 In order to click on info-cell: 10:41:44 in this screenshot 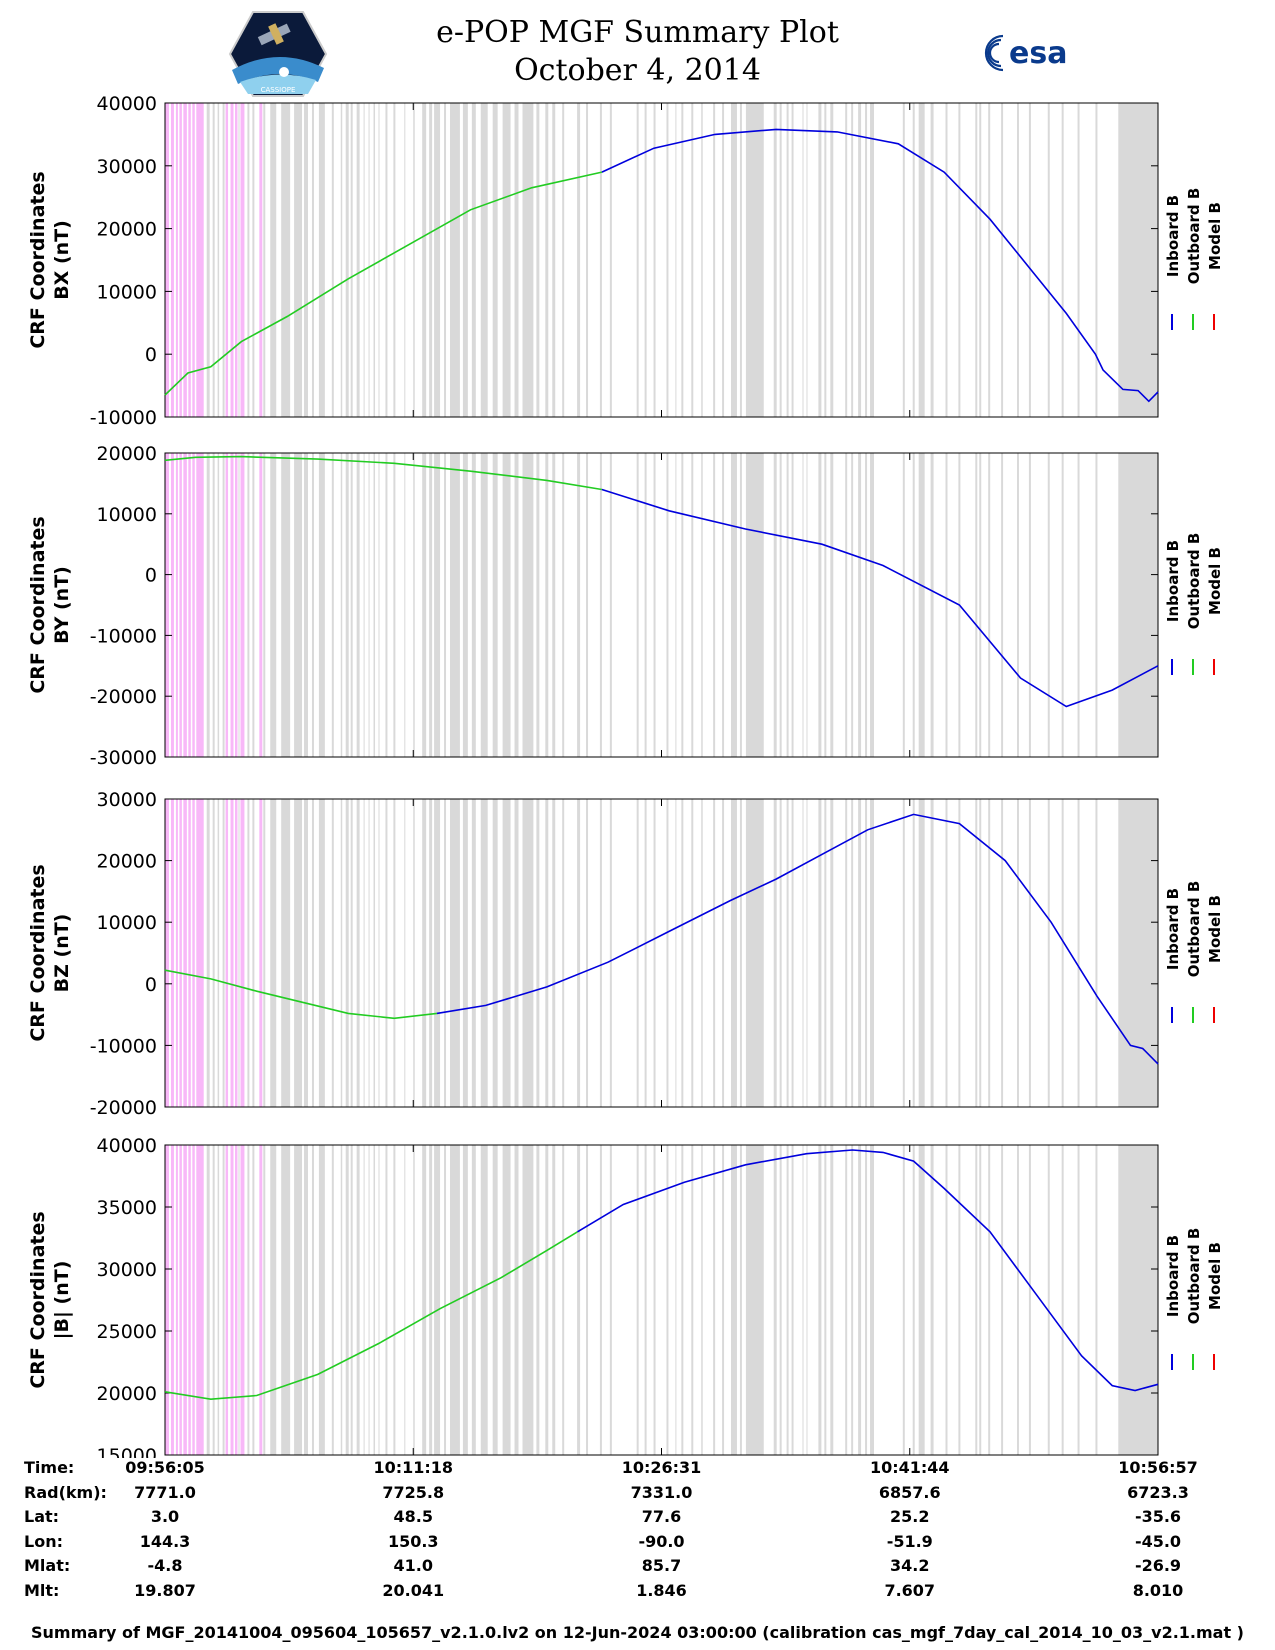, I will do `click(909, 1467)`.